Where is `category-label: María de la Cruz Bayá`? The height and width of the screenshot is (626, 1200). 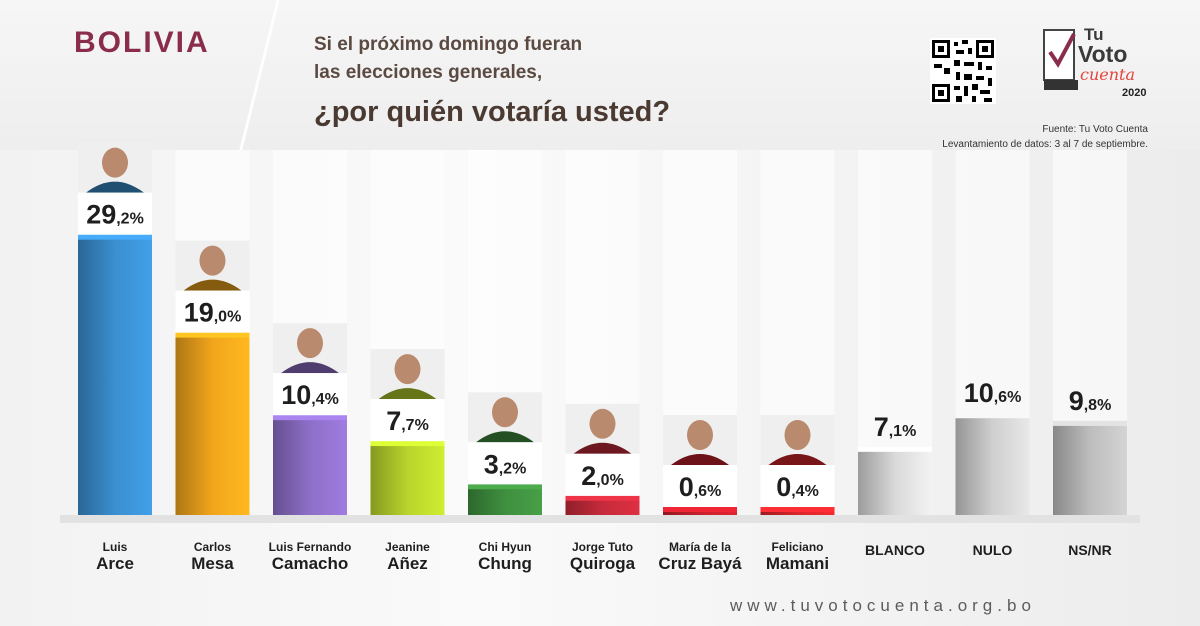
category-label: María de la Cruz Bayá is located at coordinates (700, 556).